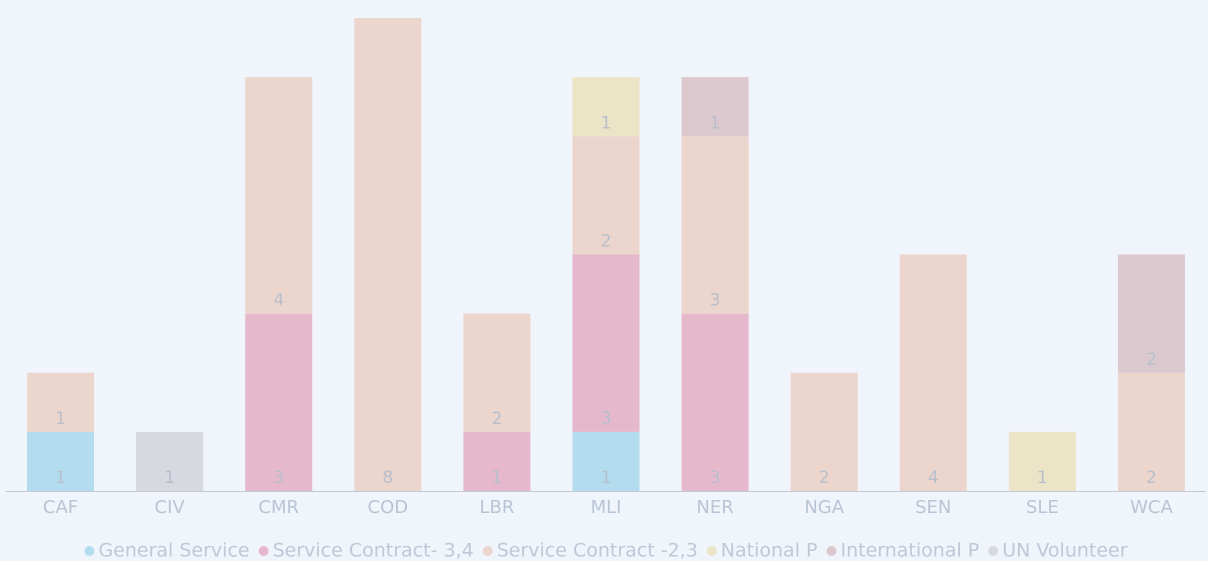  Describe the element at coordinates (373, 550) in the screenshot. I see `legend-label: Service Contract- 3,4` at that location.